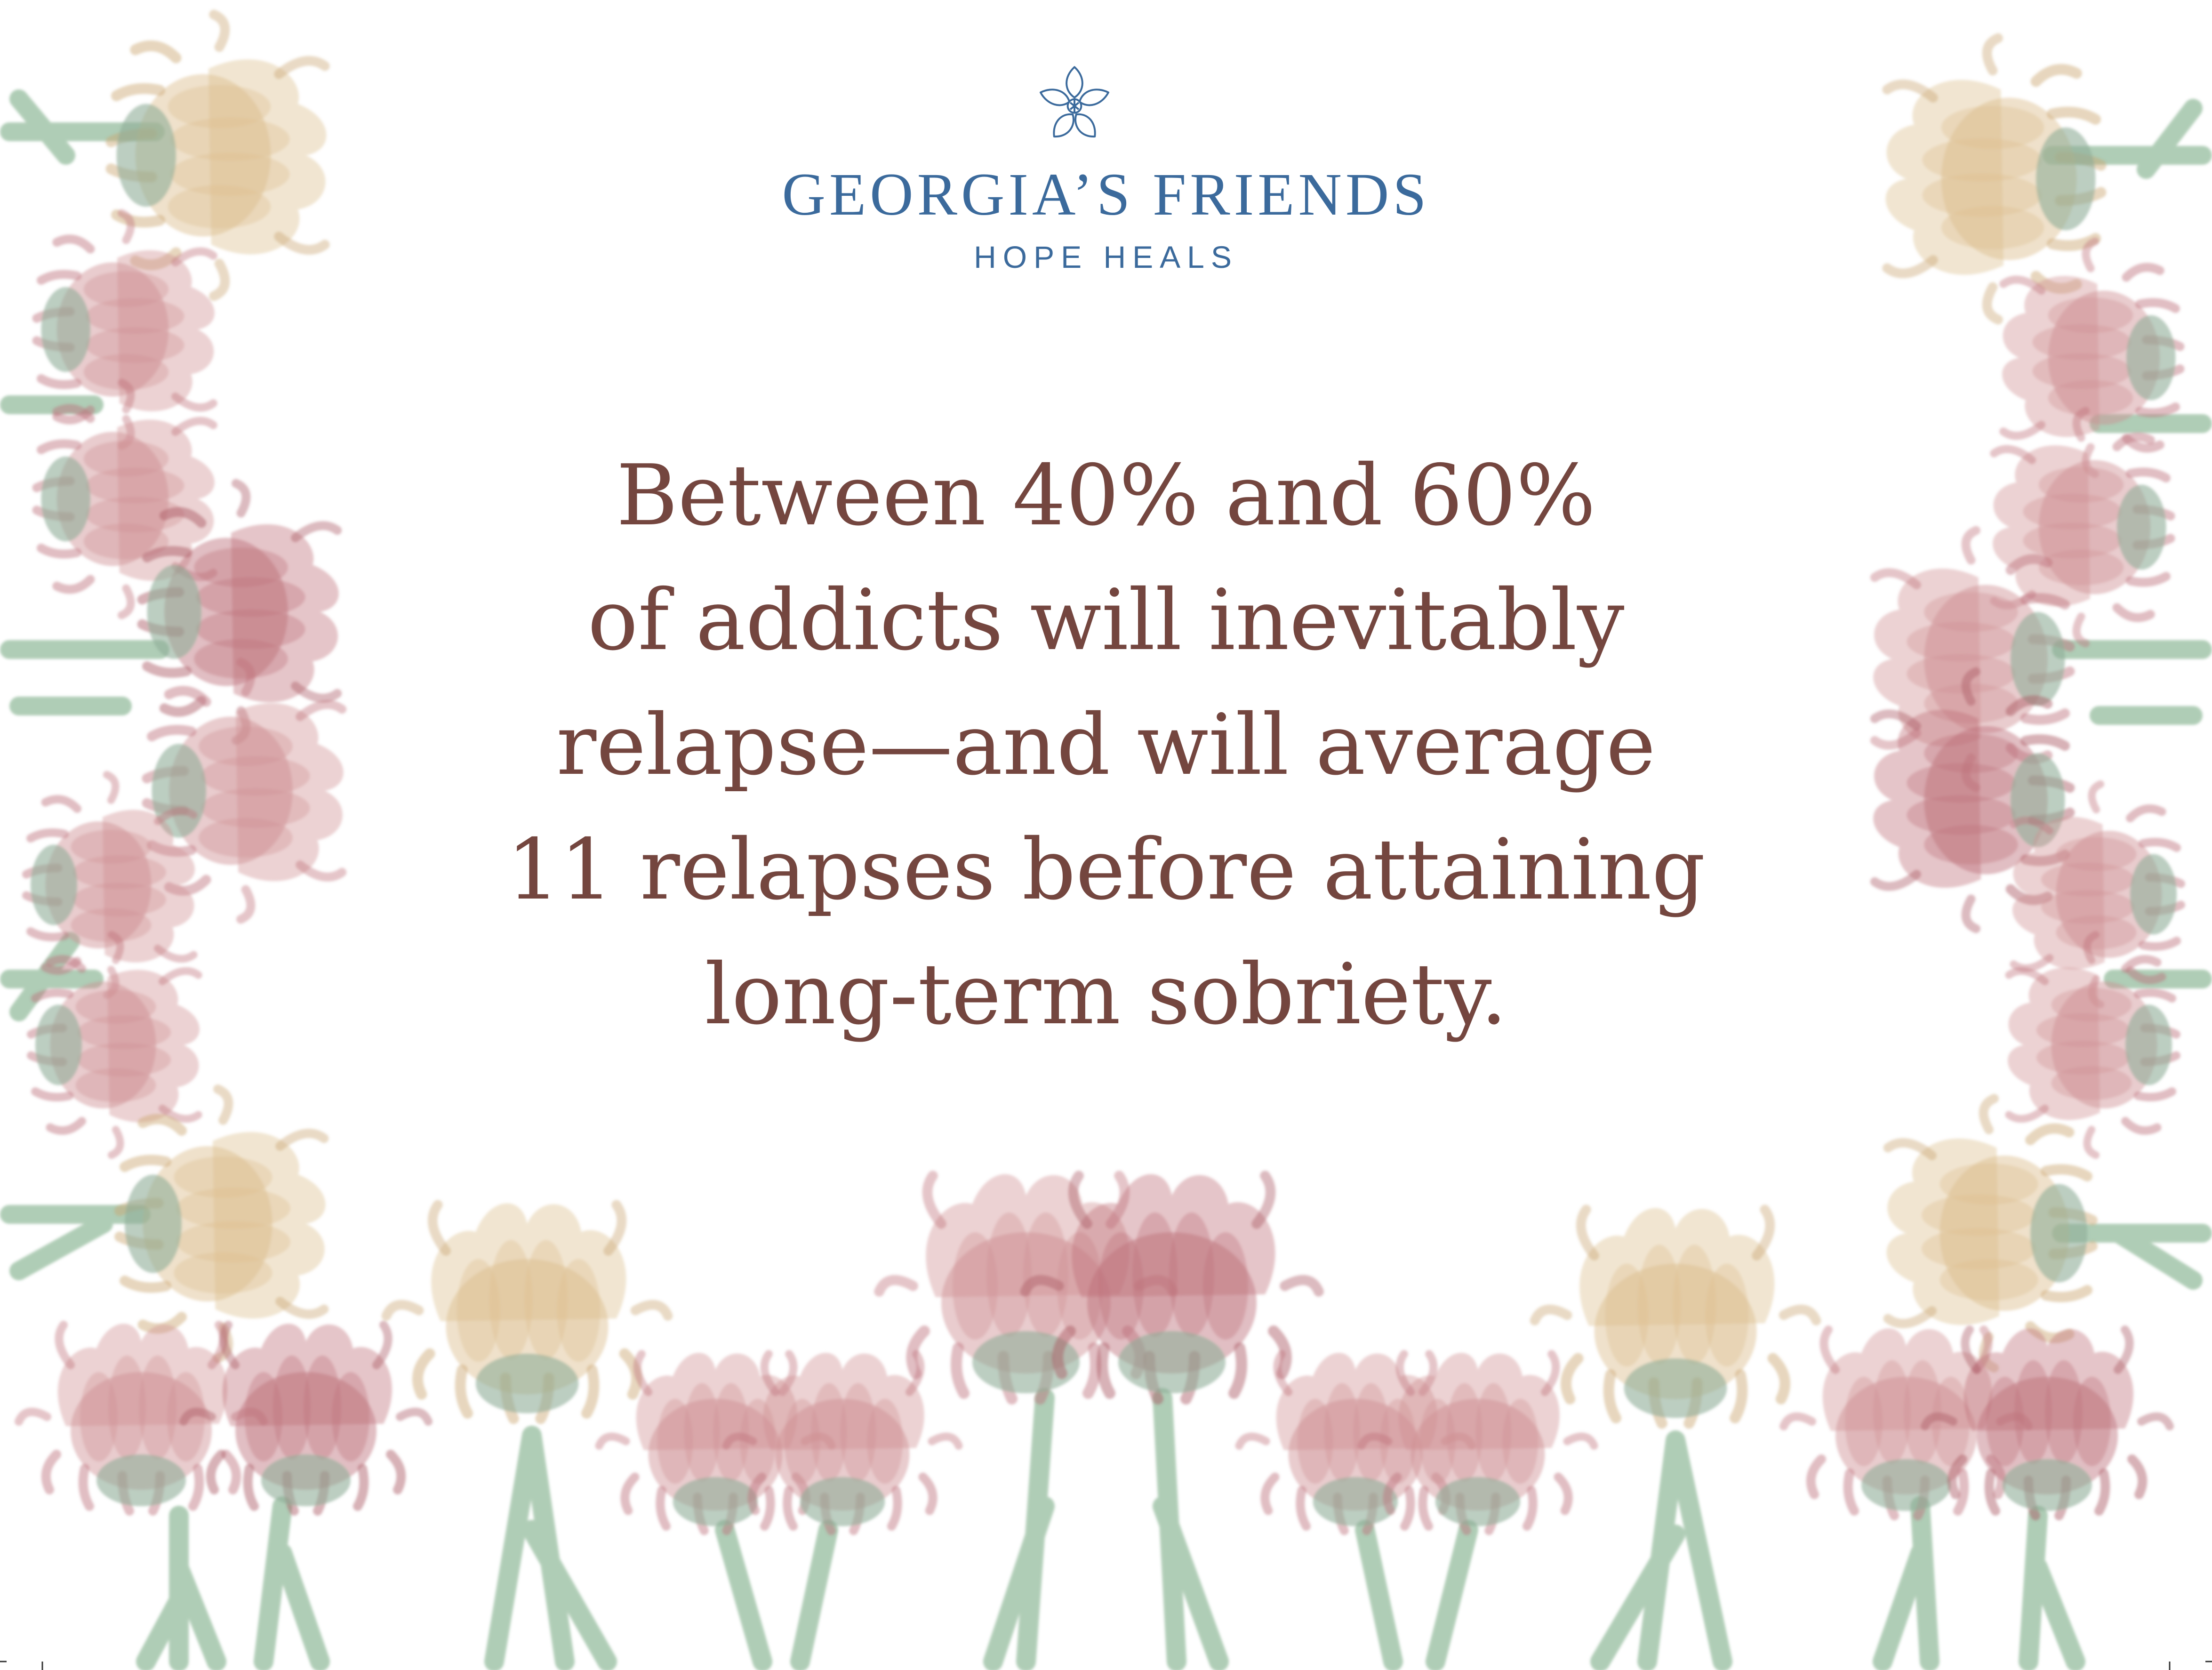 The height and width of the screenshot is (1670, 2212). Describe the element at coordinates (1074, 101) in the screenshot. I see `magnolia-flower-icon` at that location.